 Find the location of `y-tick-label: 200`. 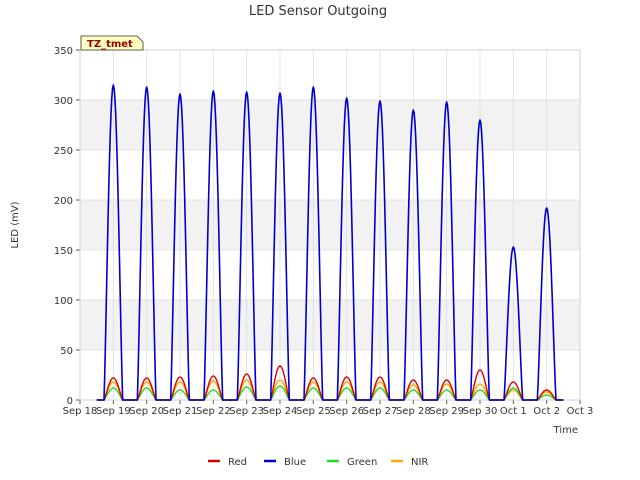

y-tick-label: 200 is located at coordinates (63, 201).